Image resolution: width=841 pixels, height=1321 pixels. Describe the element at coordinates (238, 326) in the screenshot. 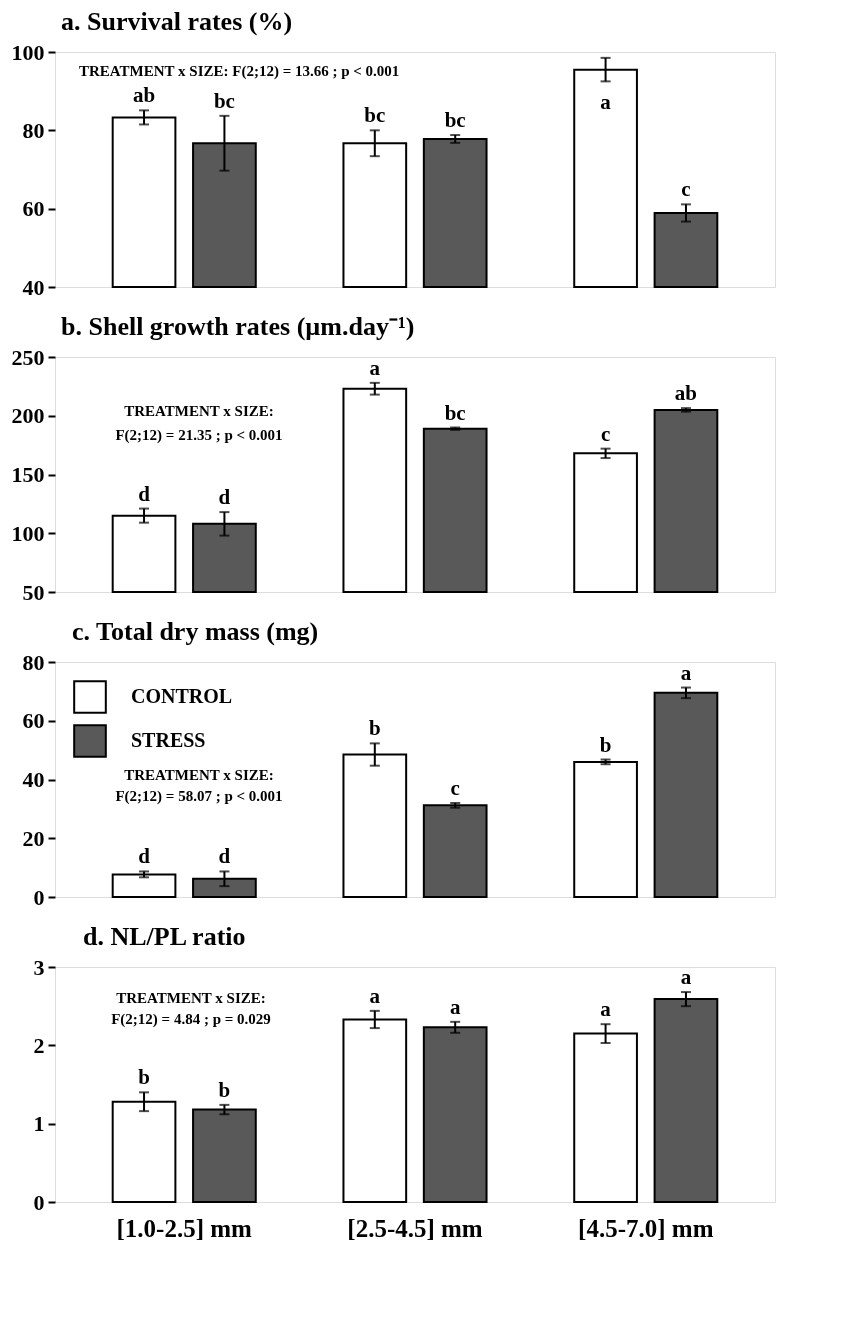

I see `chart-title: b. Shell growth rates (µm.day⁻¹)` at that location.